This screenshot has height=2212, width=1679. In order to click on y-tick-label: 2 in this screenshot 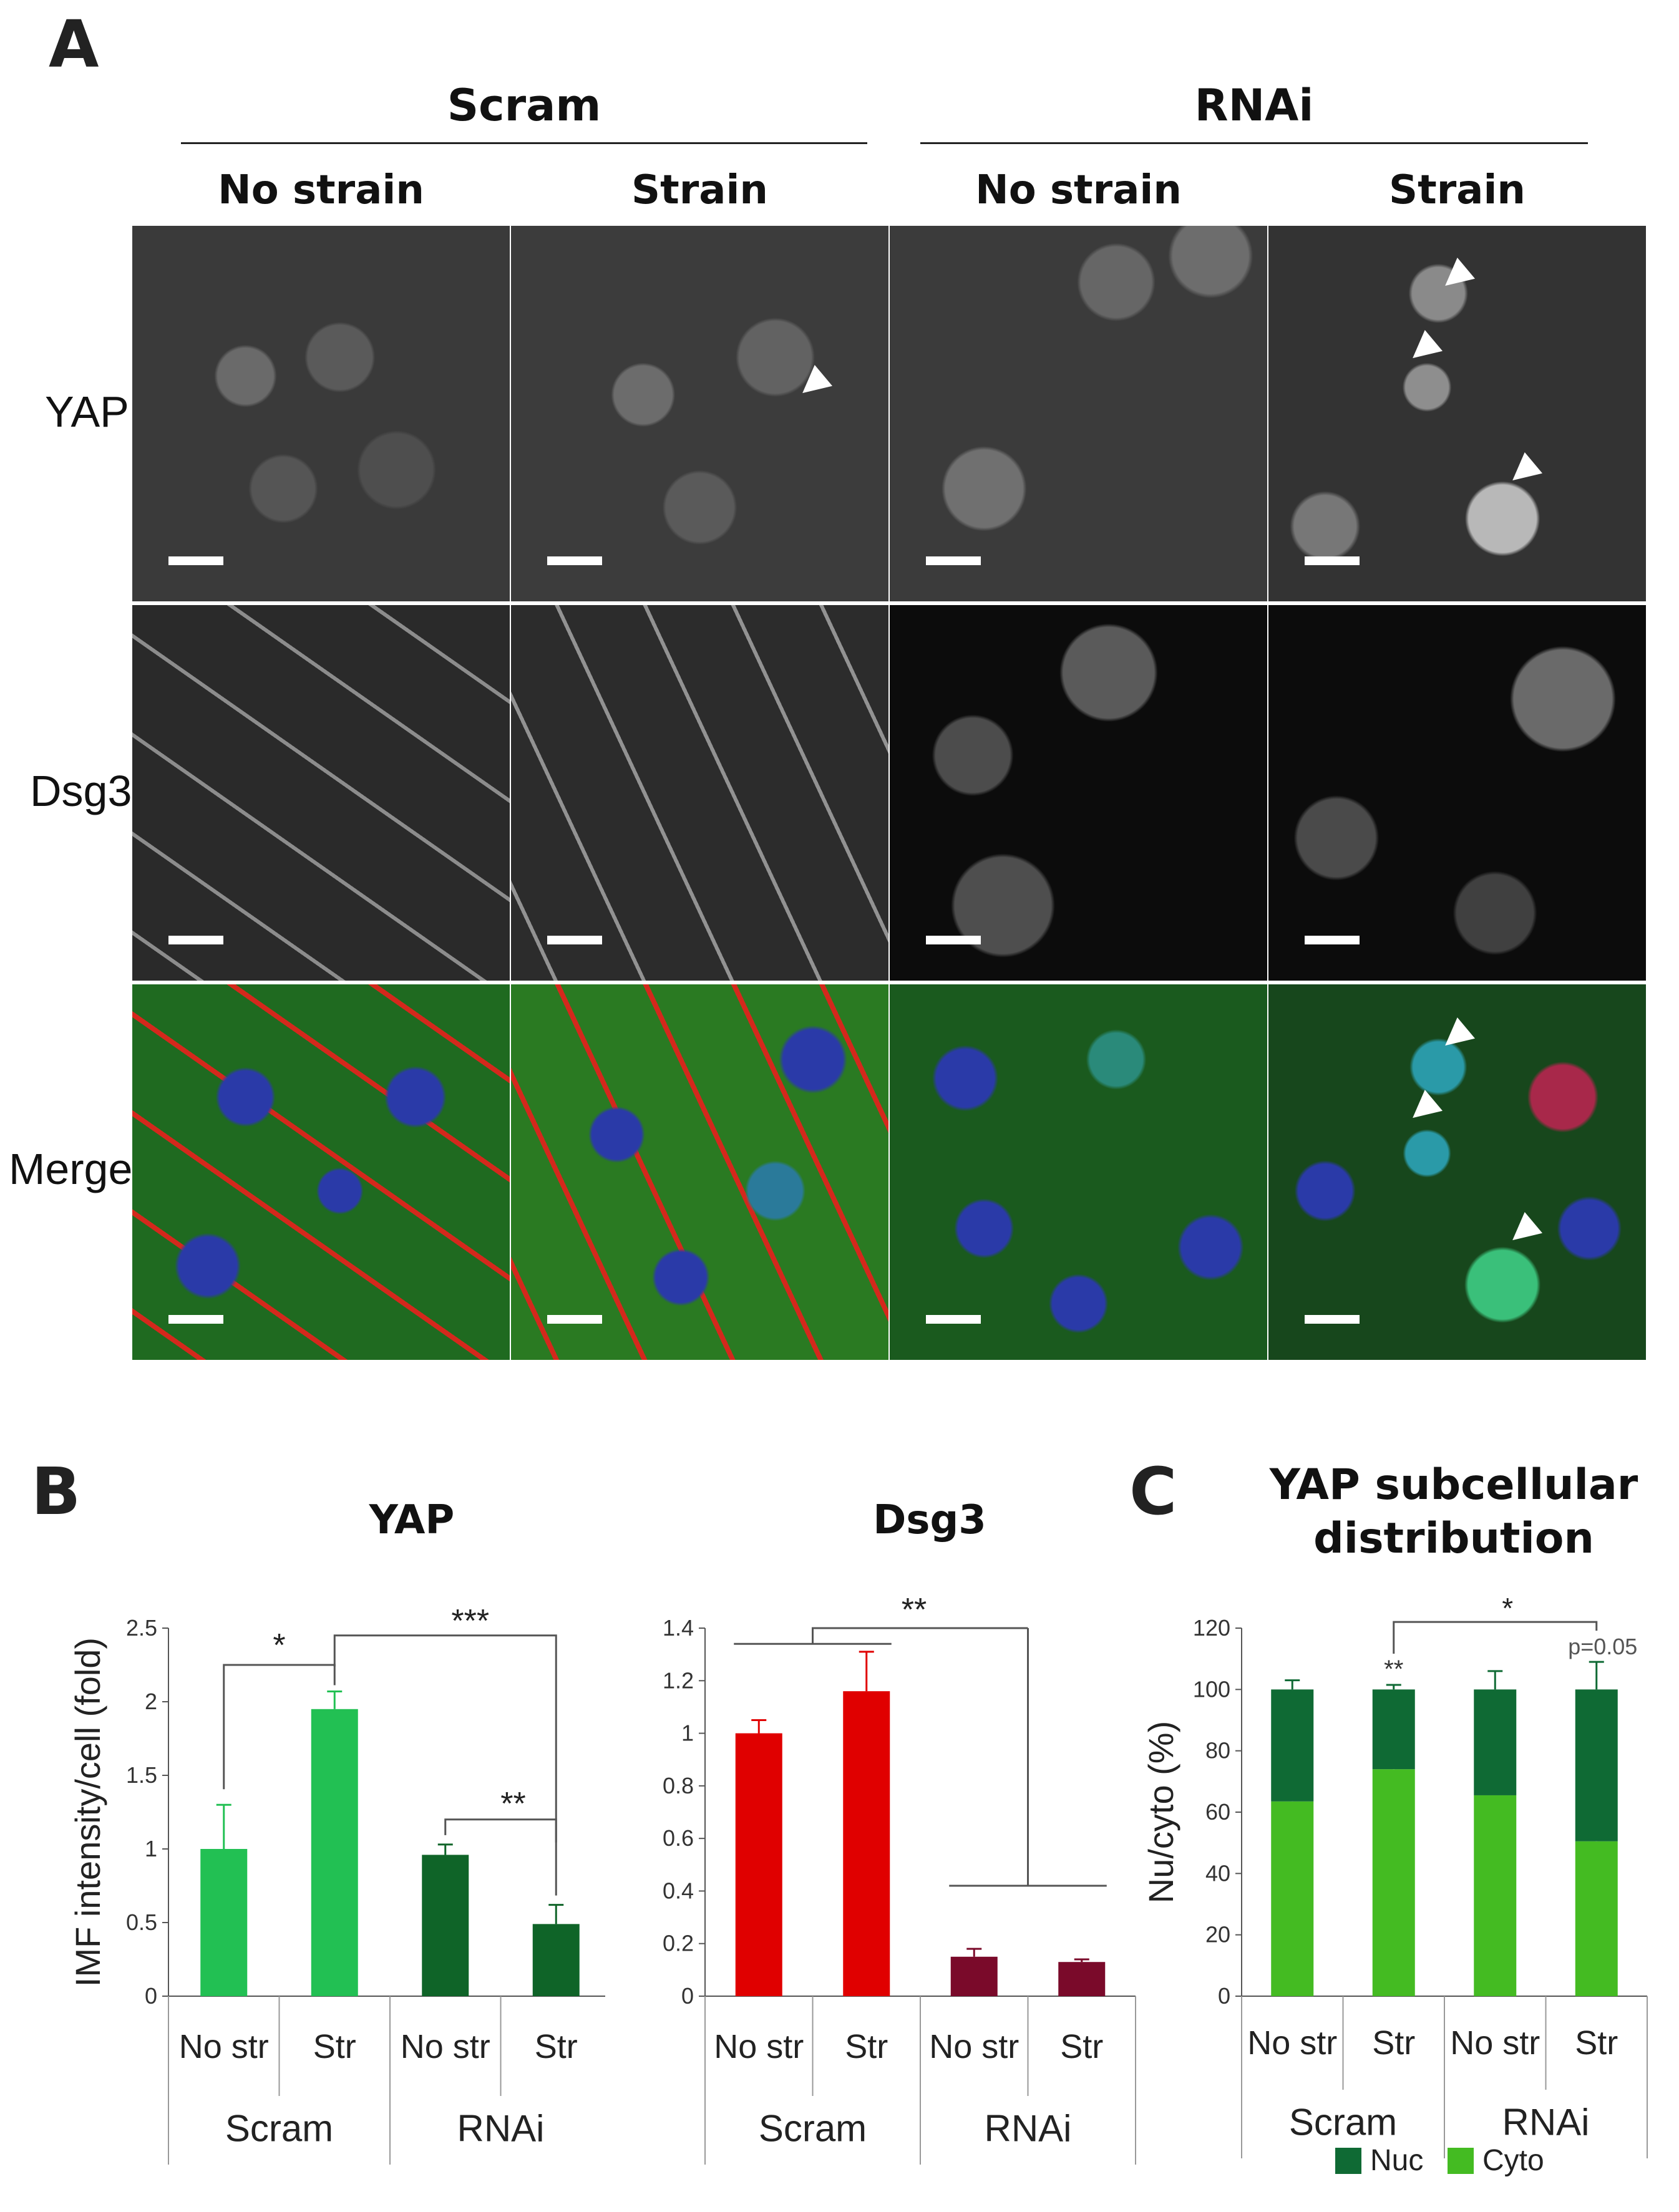, I will do `click(151, 1701)`.